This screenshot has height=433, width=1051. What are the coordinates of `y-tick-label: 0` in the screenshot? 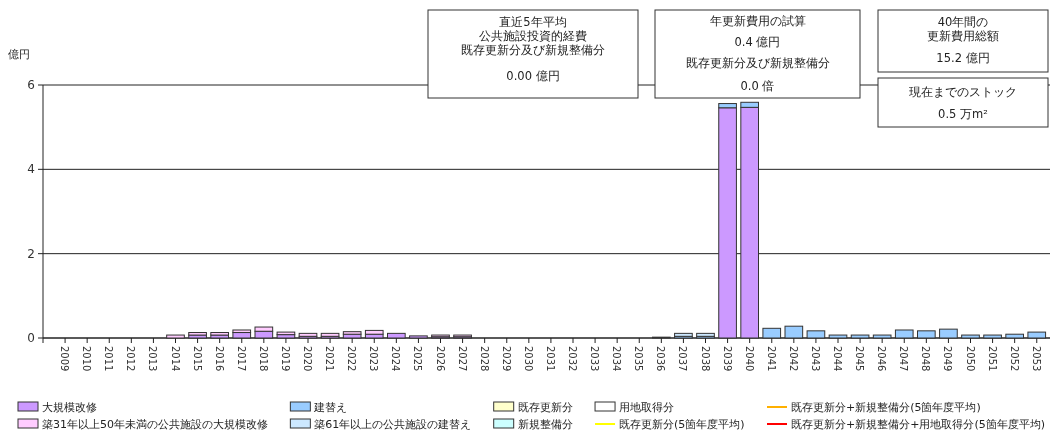 It's located at (31, 338).